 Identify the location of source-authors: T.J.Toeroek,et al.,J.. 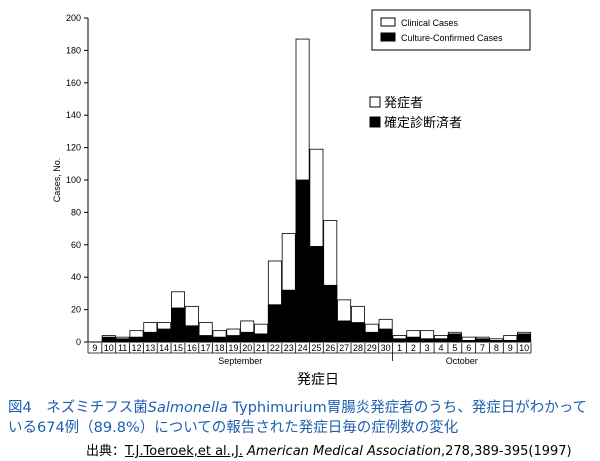
(184, 451).